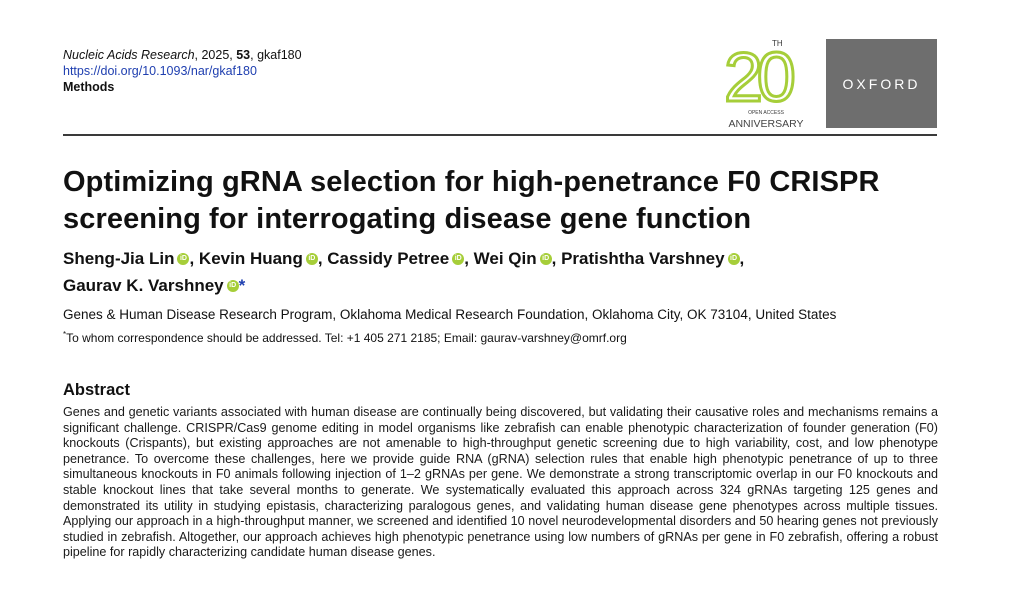 The image size is (1025, 600). What do you see at coordinates (160, 71) in the screenshot?
I see `doi-link: https://doi.org/10.1093/nar/gkaf180` at bounding box center [160, 71].